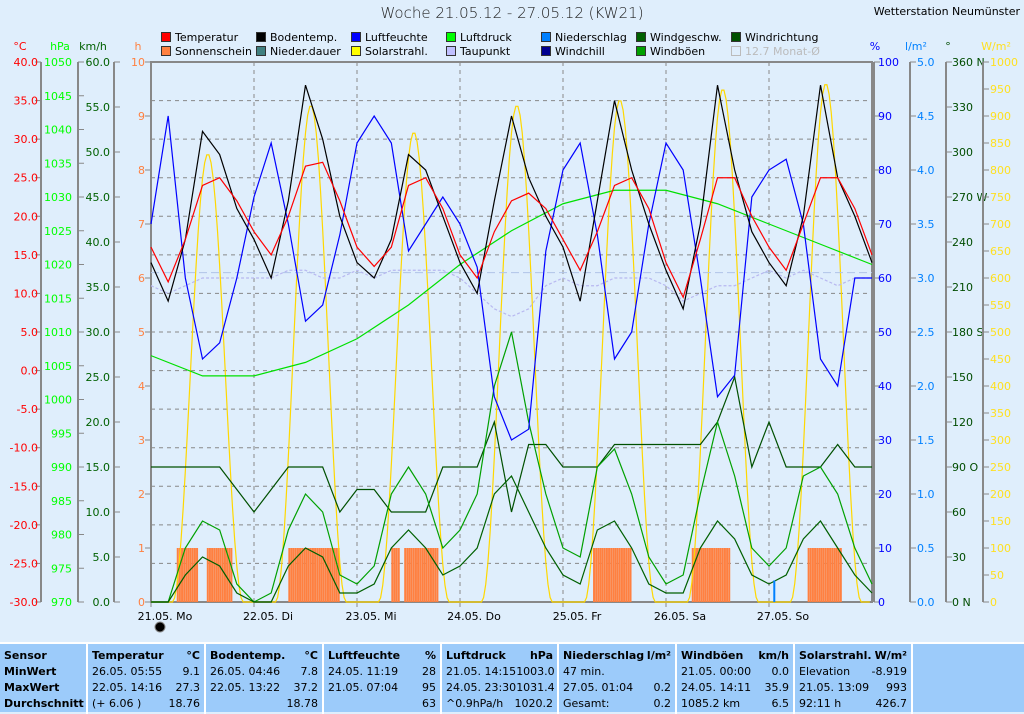 This screenshot has height=714, width=1024. Describe the element at coordinates (98, 242) in the screenshot. I see `wind-axis-tick-label: 40.0` at that location.